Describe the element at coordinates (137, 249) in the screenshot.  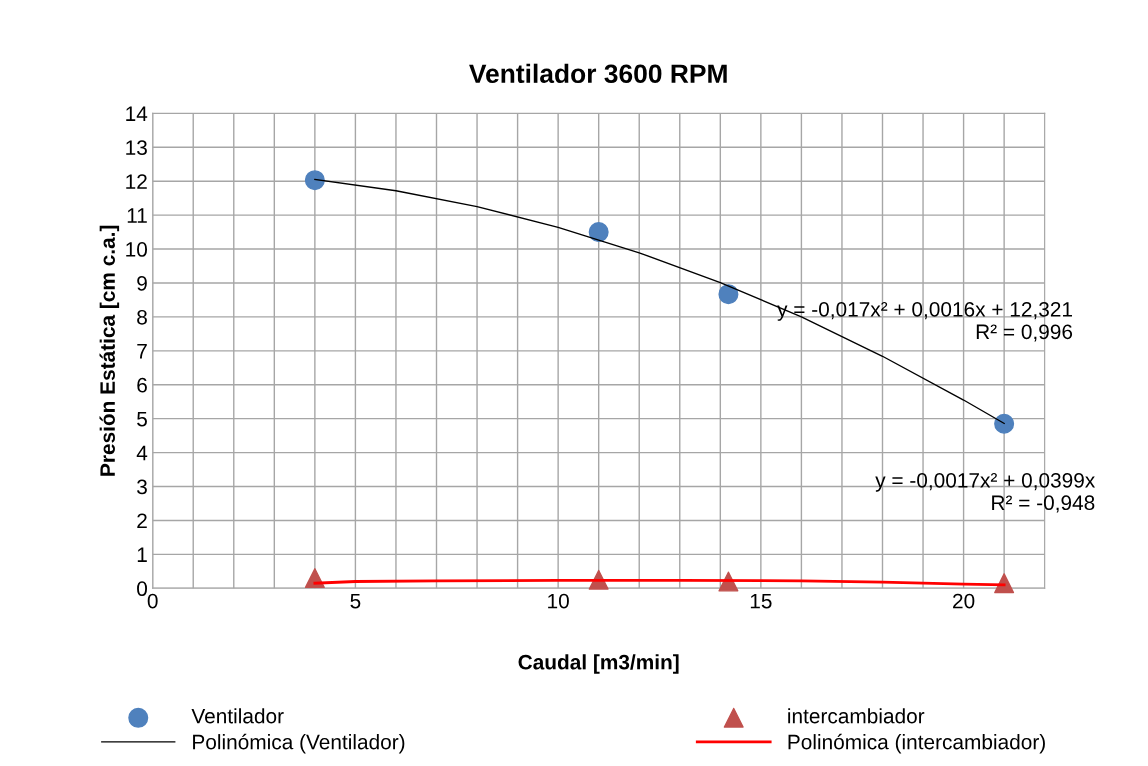
I see `y-tick-label: 10` at that location.